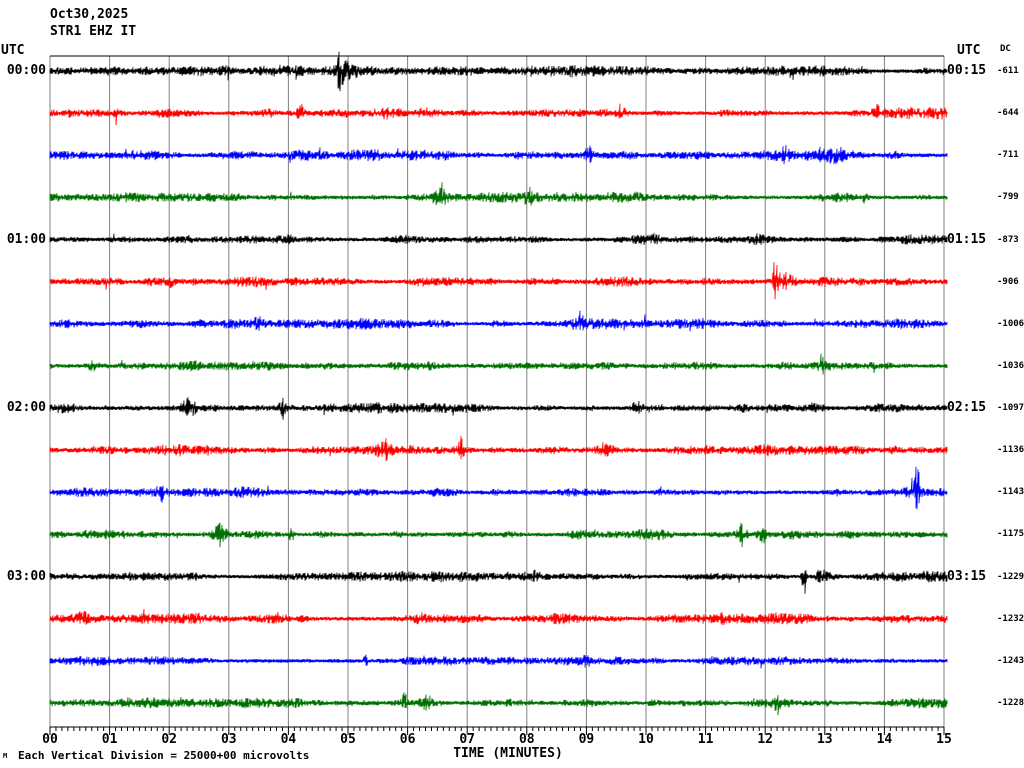 This screenshot has width=1024, height=768. What do you see at coordinates (967, 408) in the screenshot?
I see `hour-label-right: 02:15` at bounding box center [967, 408].